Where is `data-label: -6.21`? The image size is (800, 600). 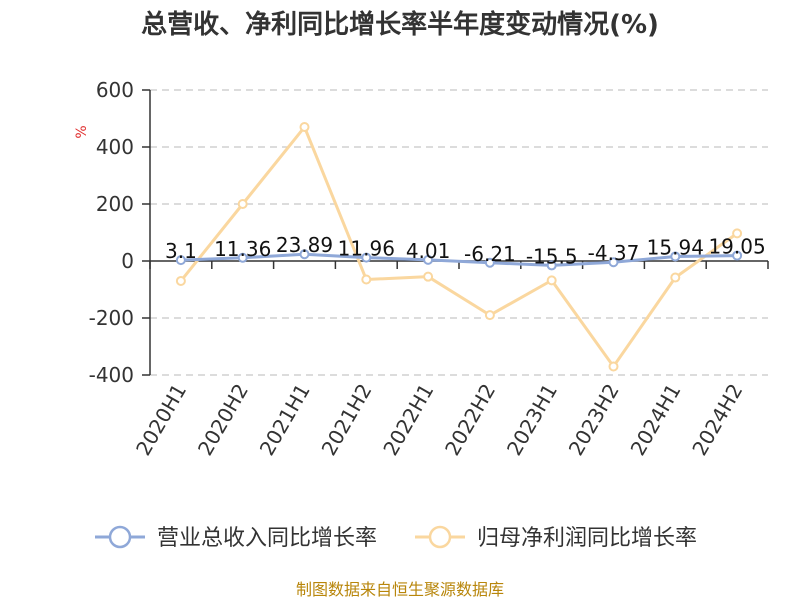
data-label: -6.21 is located at coordinates (490, 254).